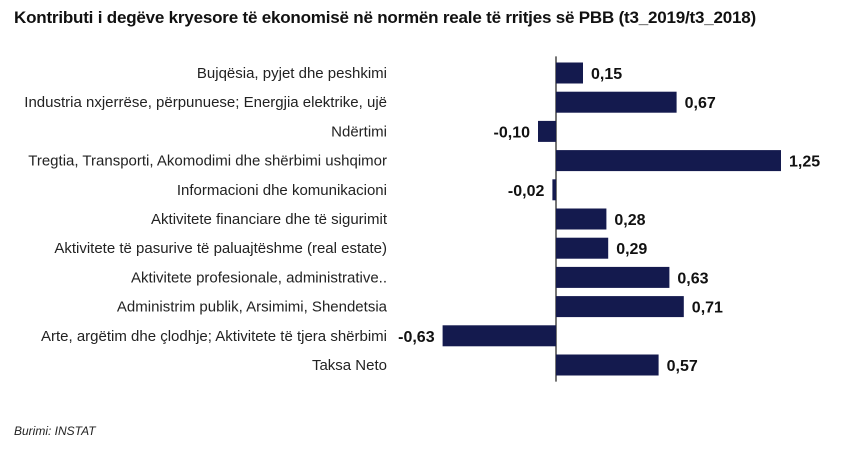 The width and height of the screenshot is (850, 450). What do you see at coordinates (692, 278) in the screenshot?
I see `value-label: 0,63` at bounding box center [692, 278].